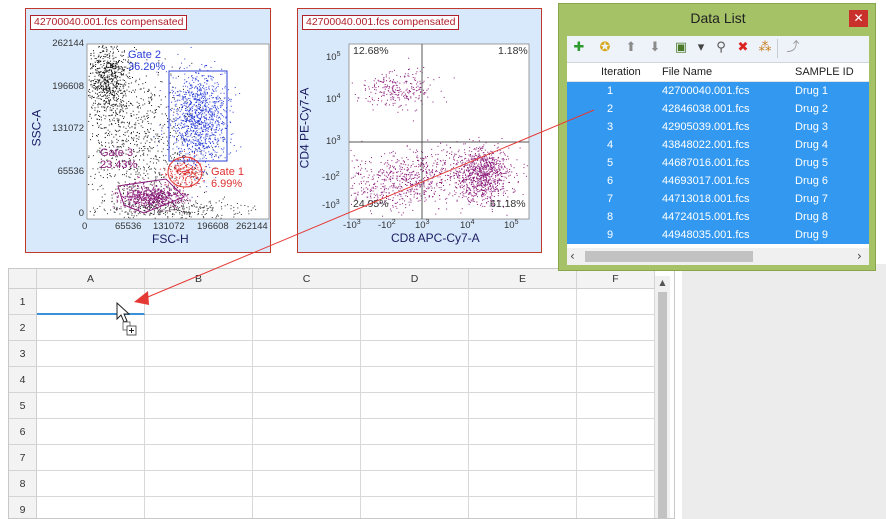 The image size is (886, 519). What do you see at coordinates (415, 279) in the screenshot?
I see `column-header-d: D` at bounding box center [415, 279].